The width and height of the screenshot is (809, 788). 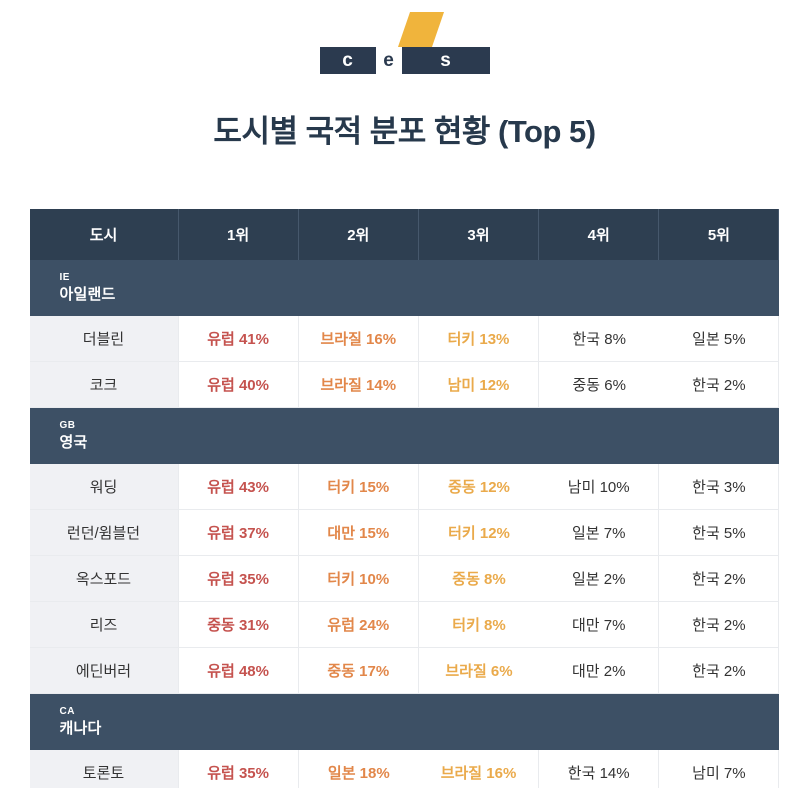 What do you see at coordinates (599, 769) in the screenshot?
I see `rank4-cell: 한국 14%` at bounding box center [599, 769].